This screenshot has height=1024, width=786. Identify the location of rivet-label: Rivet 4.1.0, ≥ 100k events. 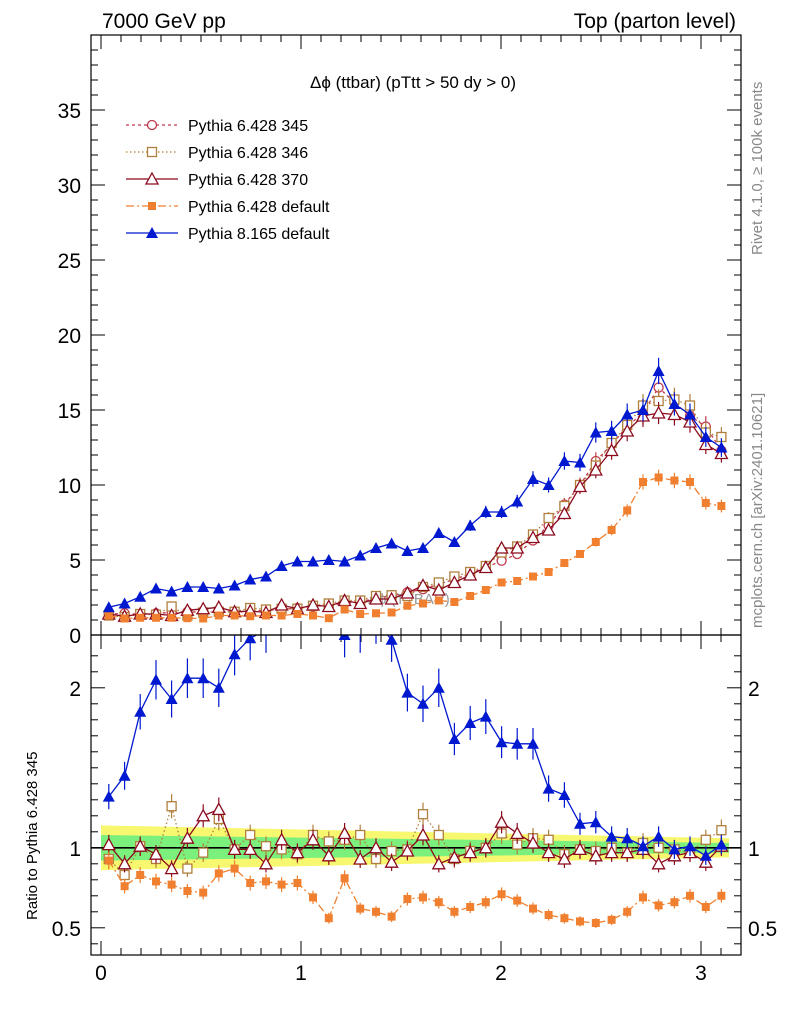
(757, 168).